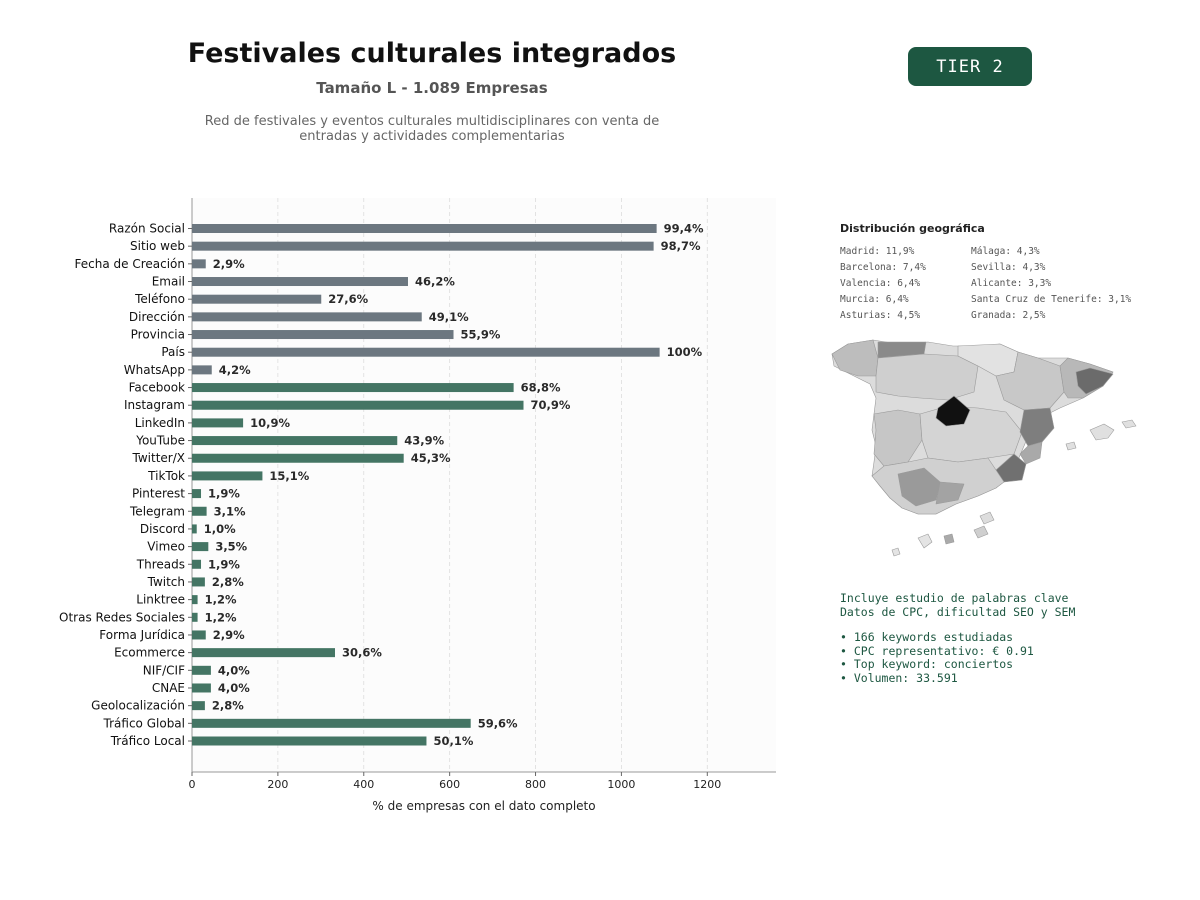 The height and width of the screenshot is (900, 1200). What do you see at coordinates (432, 53) in the screenshot?
I see `page-title: Festivales culturales integrados` at bounding box center [432, 53].